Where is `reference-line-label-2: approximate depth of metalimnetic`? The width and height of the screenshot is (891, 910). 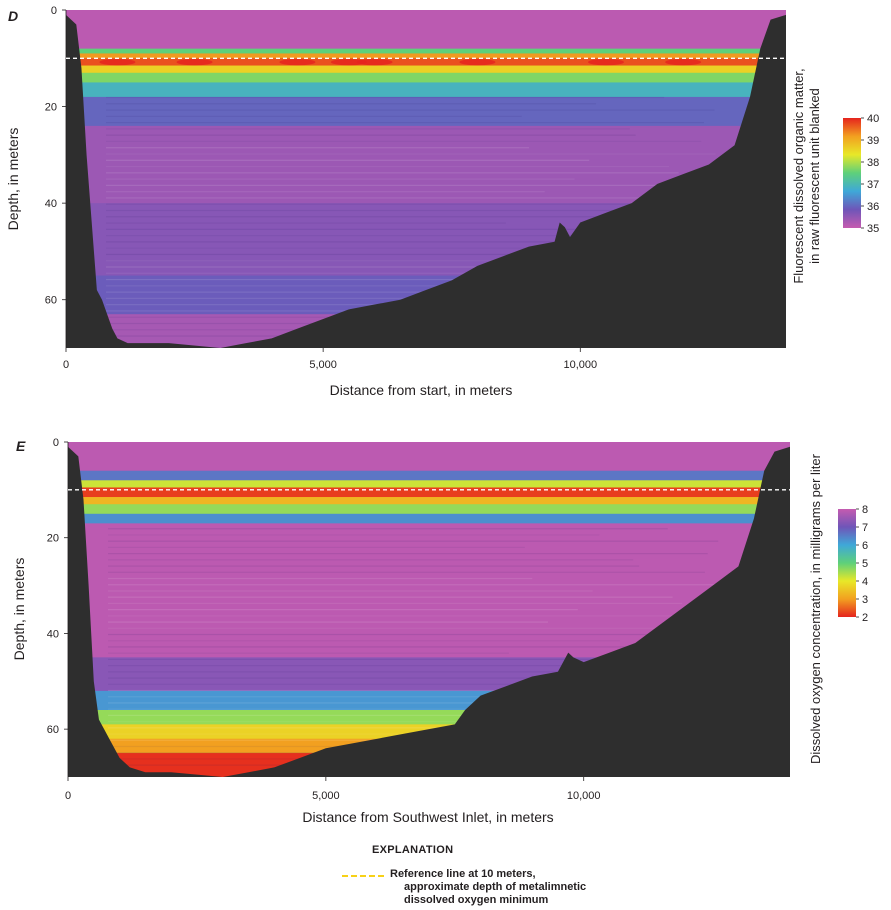
reference-line-label-2: approximate depth of metalimnetic is located at coordinates (495, 887).